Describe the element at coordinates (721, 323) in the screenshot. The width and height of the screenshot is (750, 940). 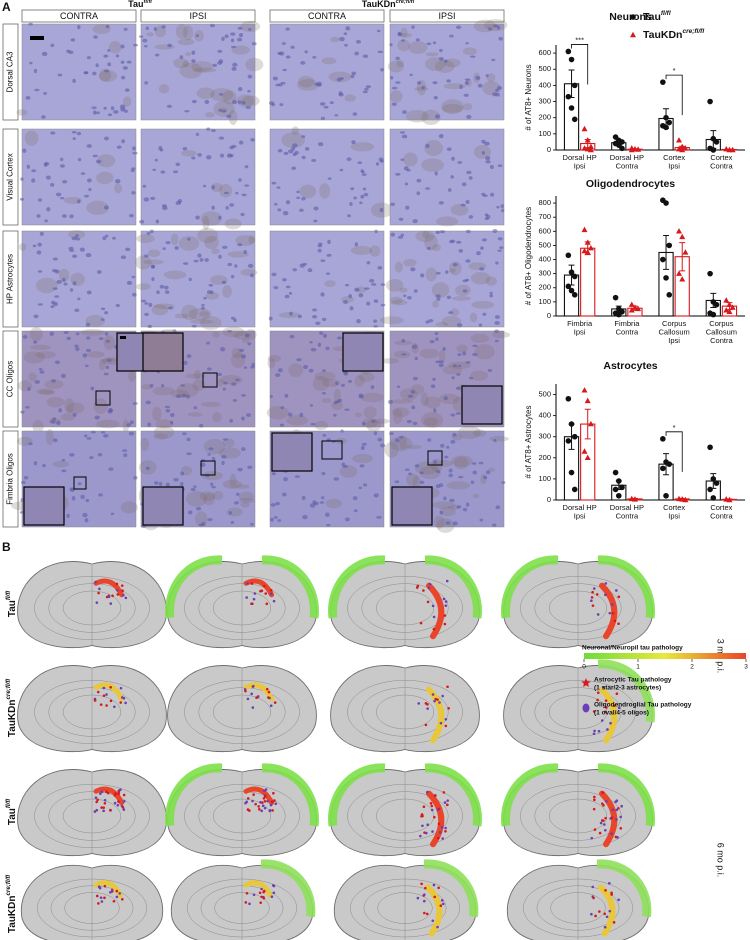
I see `x-tick-label: Corpus` at that location.